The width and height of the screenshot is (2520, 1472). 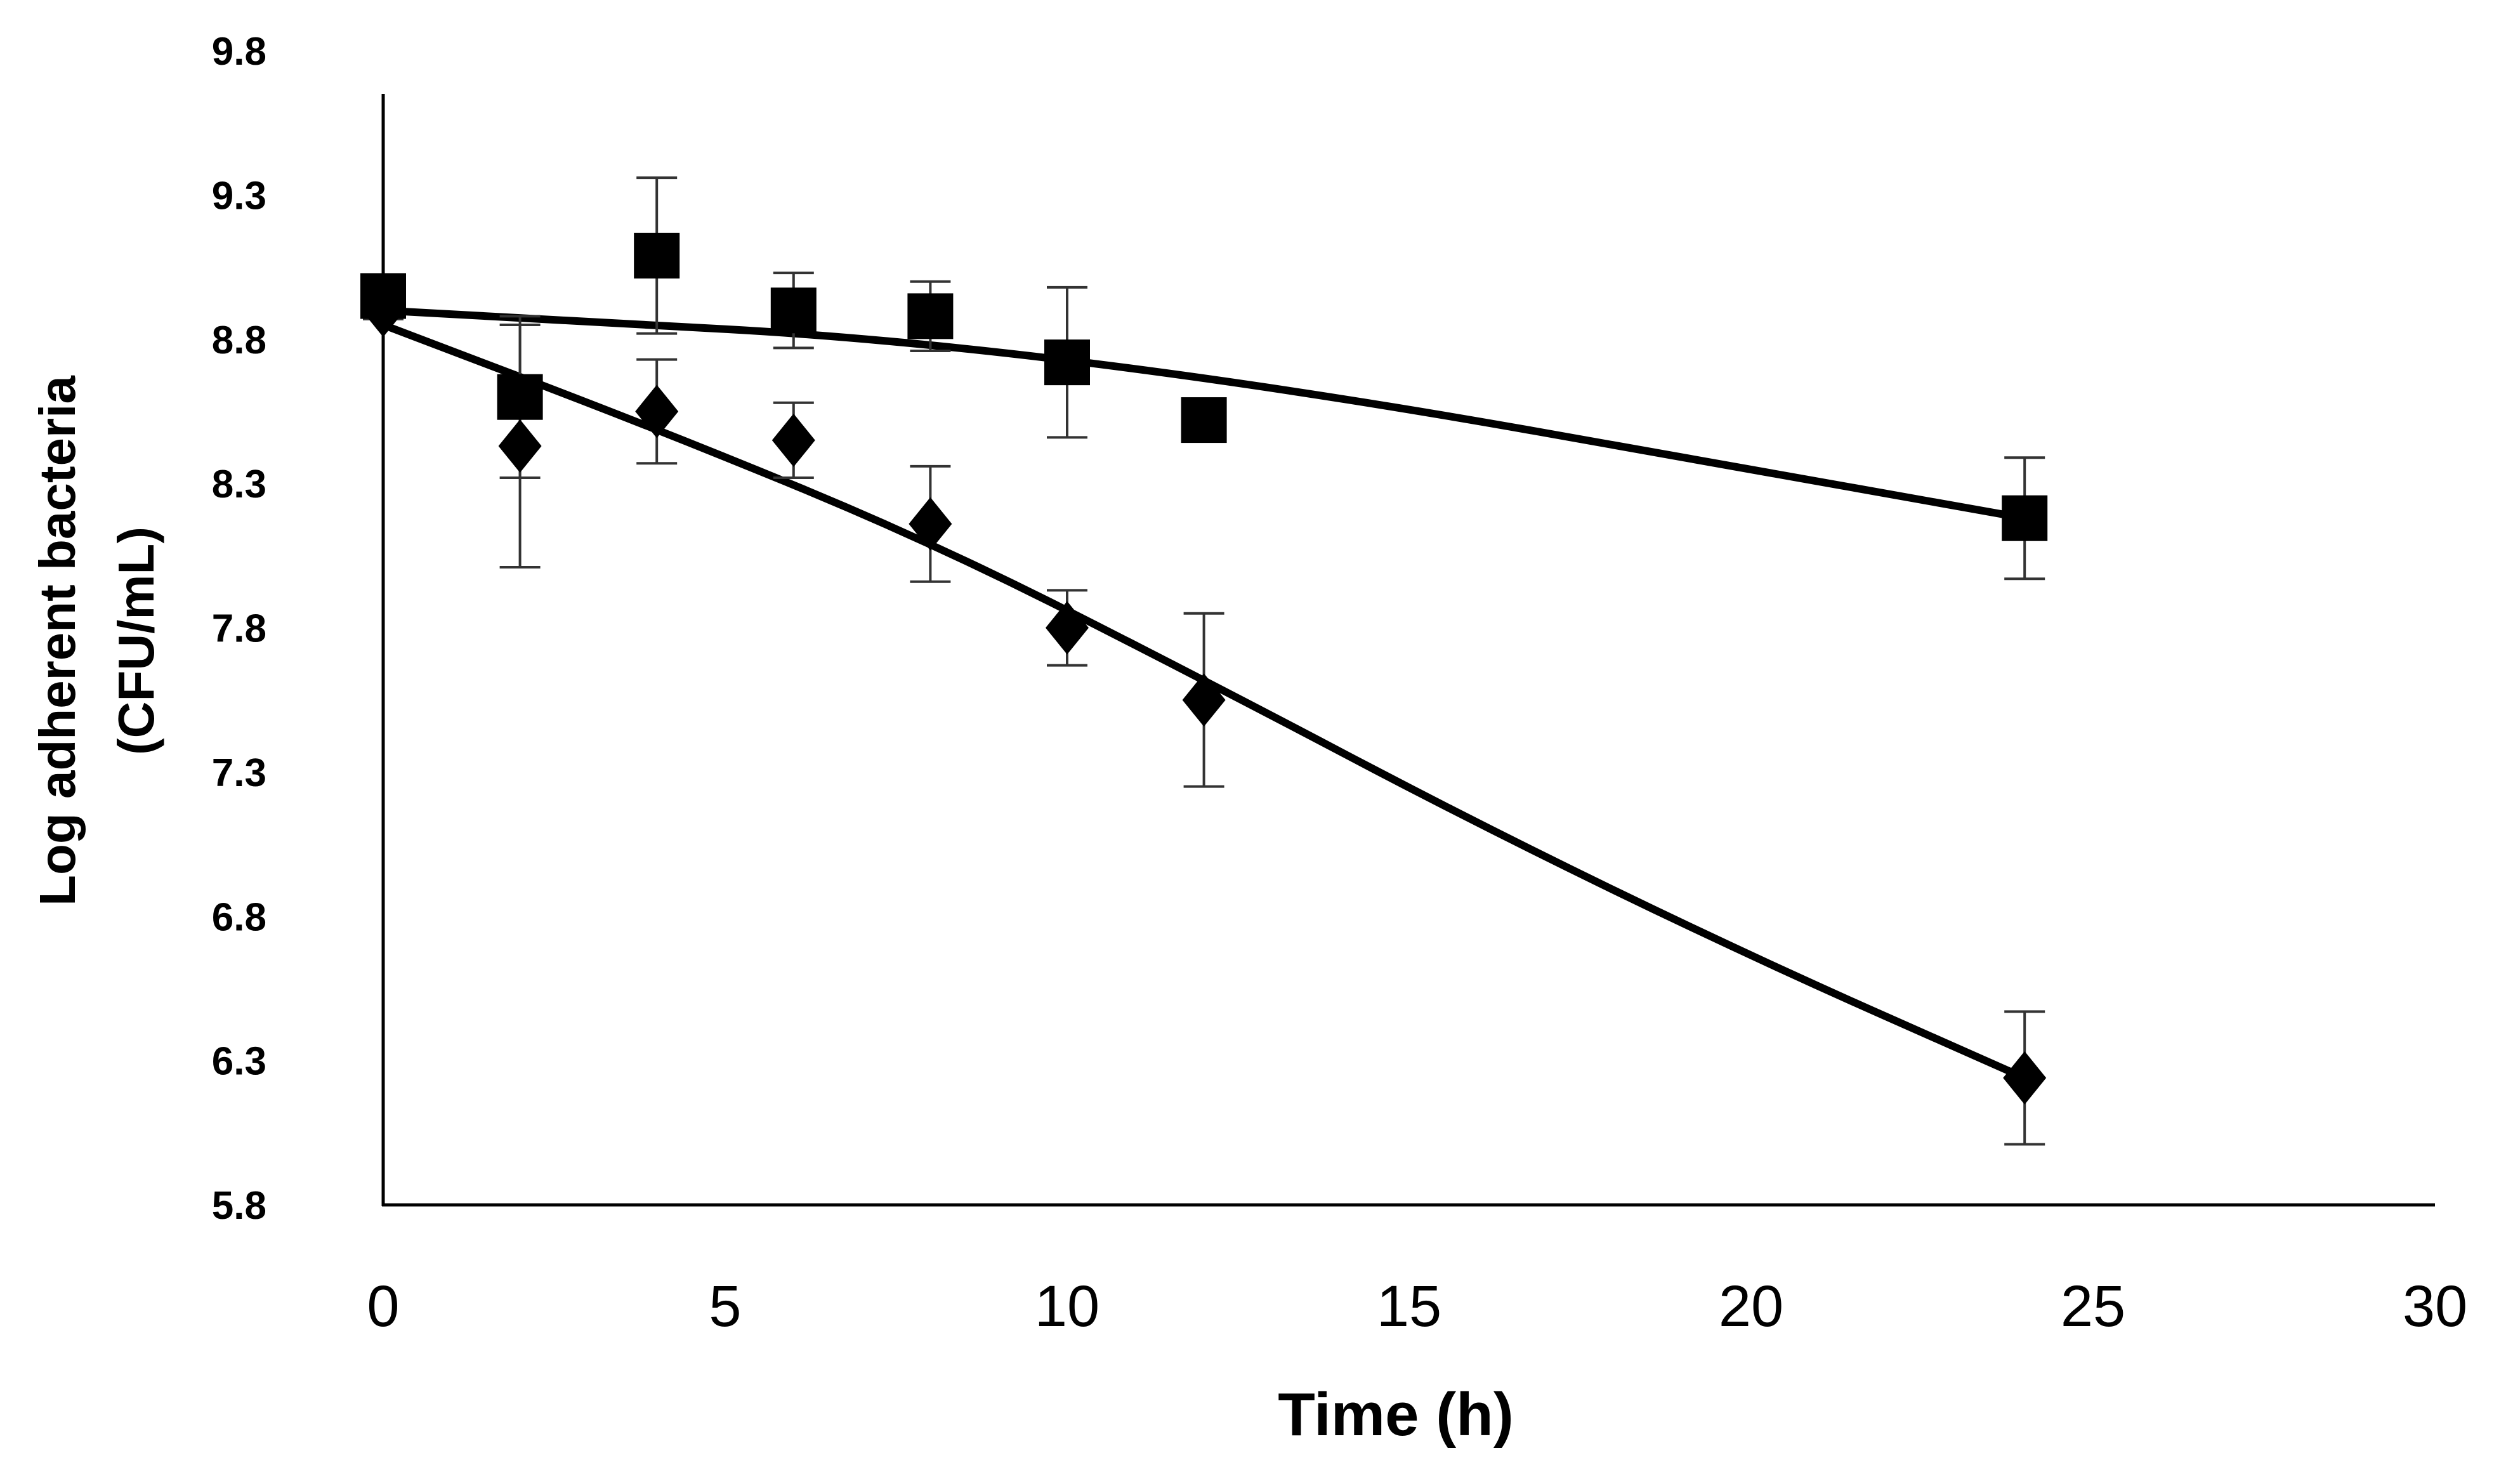 I want to click on squares-fit-line, so click(x=1204, y=414).